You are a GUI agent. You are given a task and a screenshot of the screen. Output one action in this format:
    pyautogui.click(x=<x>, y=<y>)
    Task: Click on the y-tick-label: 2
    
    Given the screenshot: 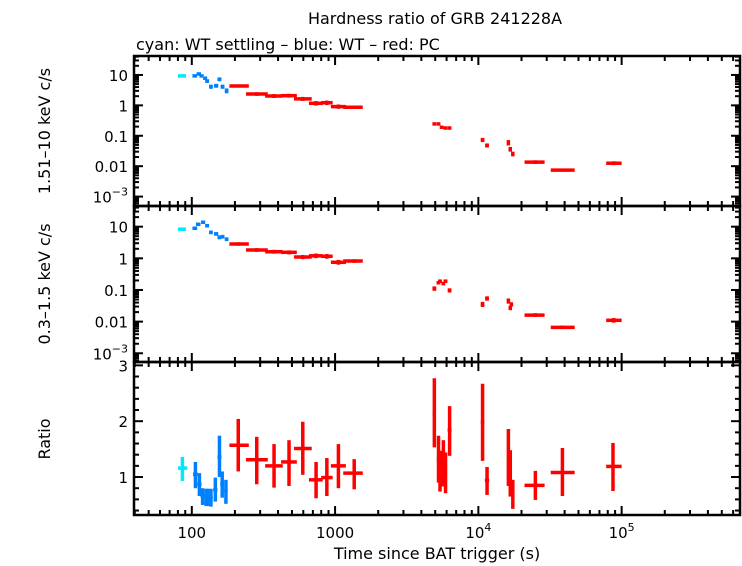 What is the action you would take?
    pyautogui.click(x=123, y=422)
    